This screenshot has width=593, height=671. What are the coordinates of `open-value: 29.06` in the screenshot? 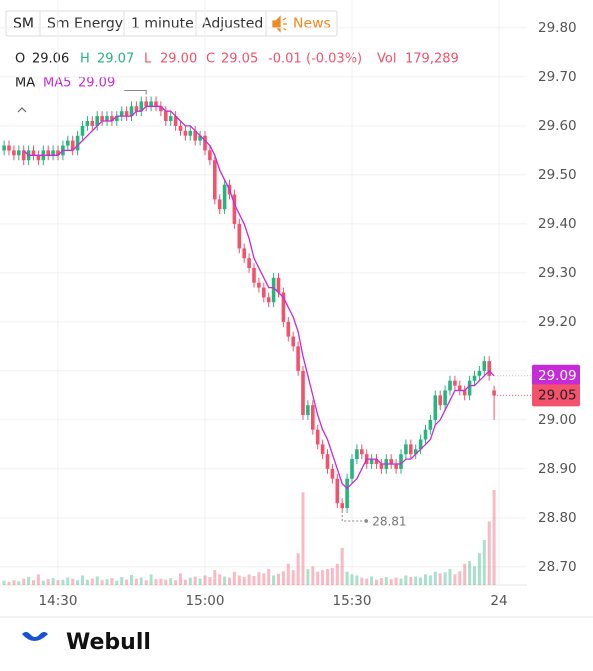 It's located at (50, 59).